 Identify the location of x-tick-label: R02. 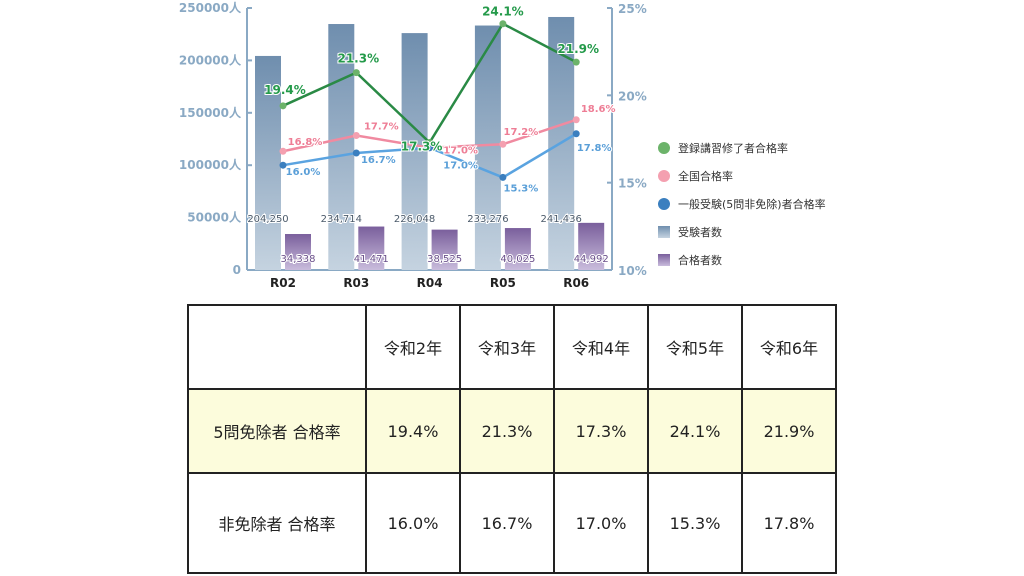
(283, 283).